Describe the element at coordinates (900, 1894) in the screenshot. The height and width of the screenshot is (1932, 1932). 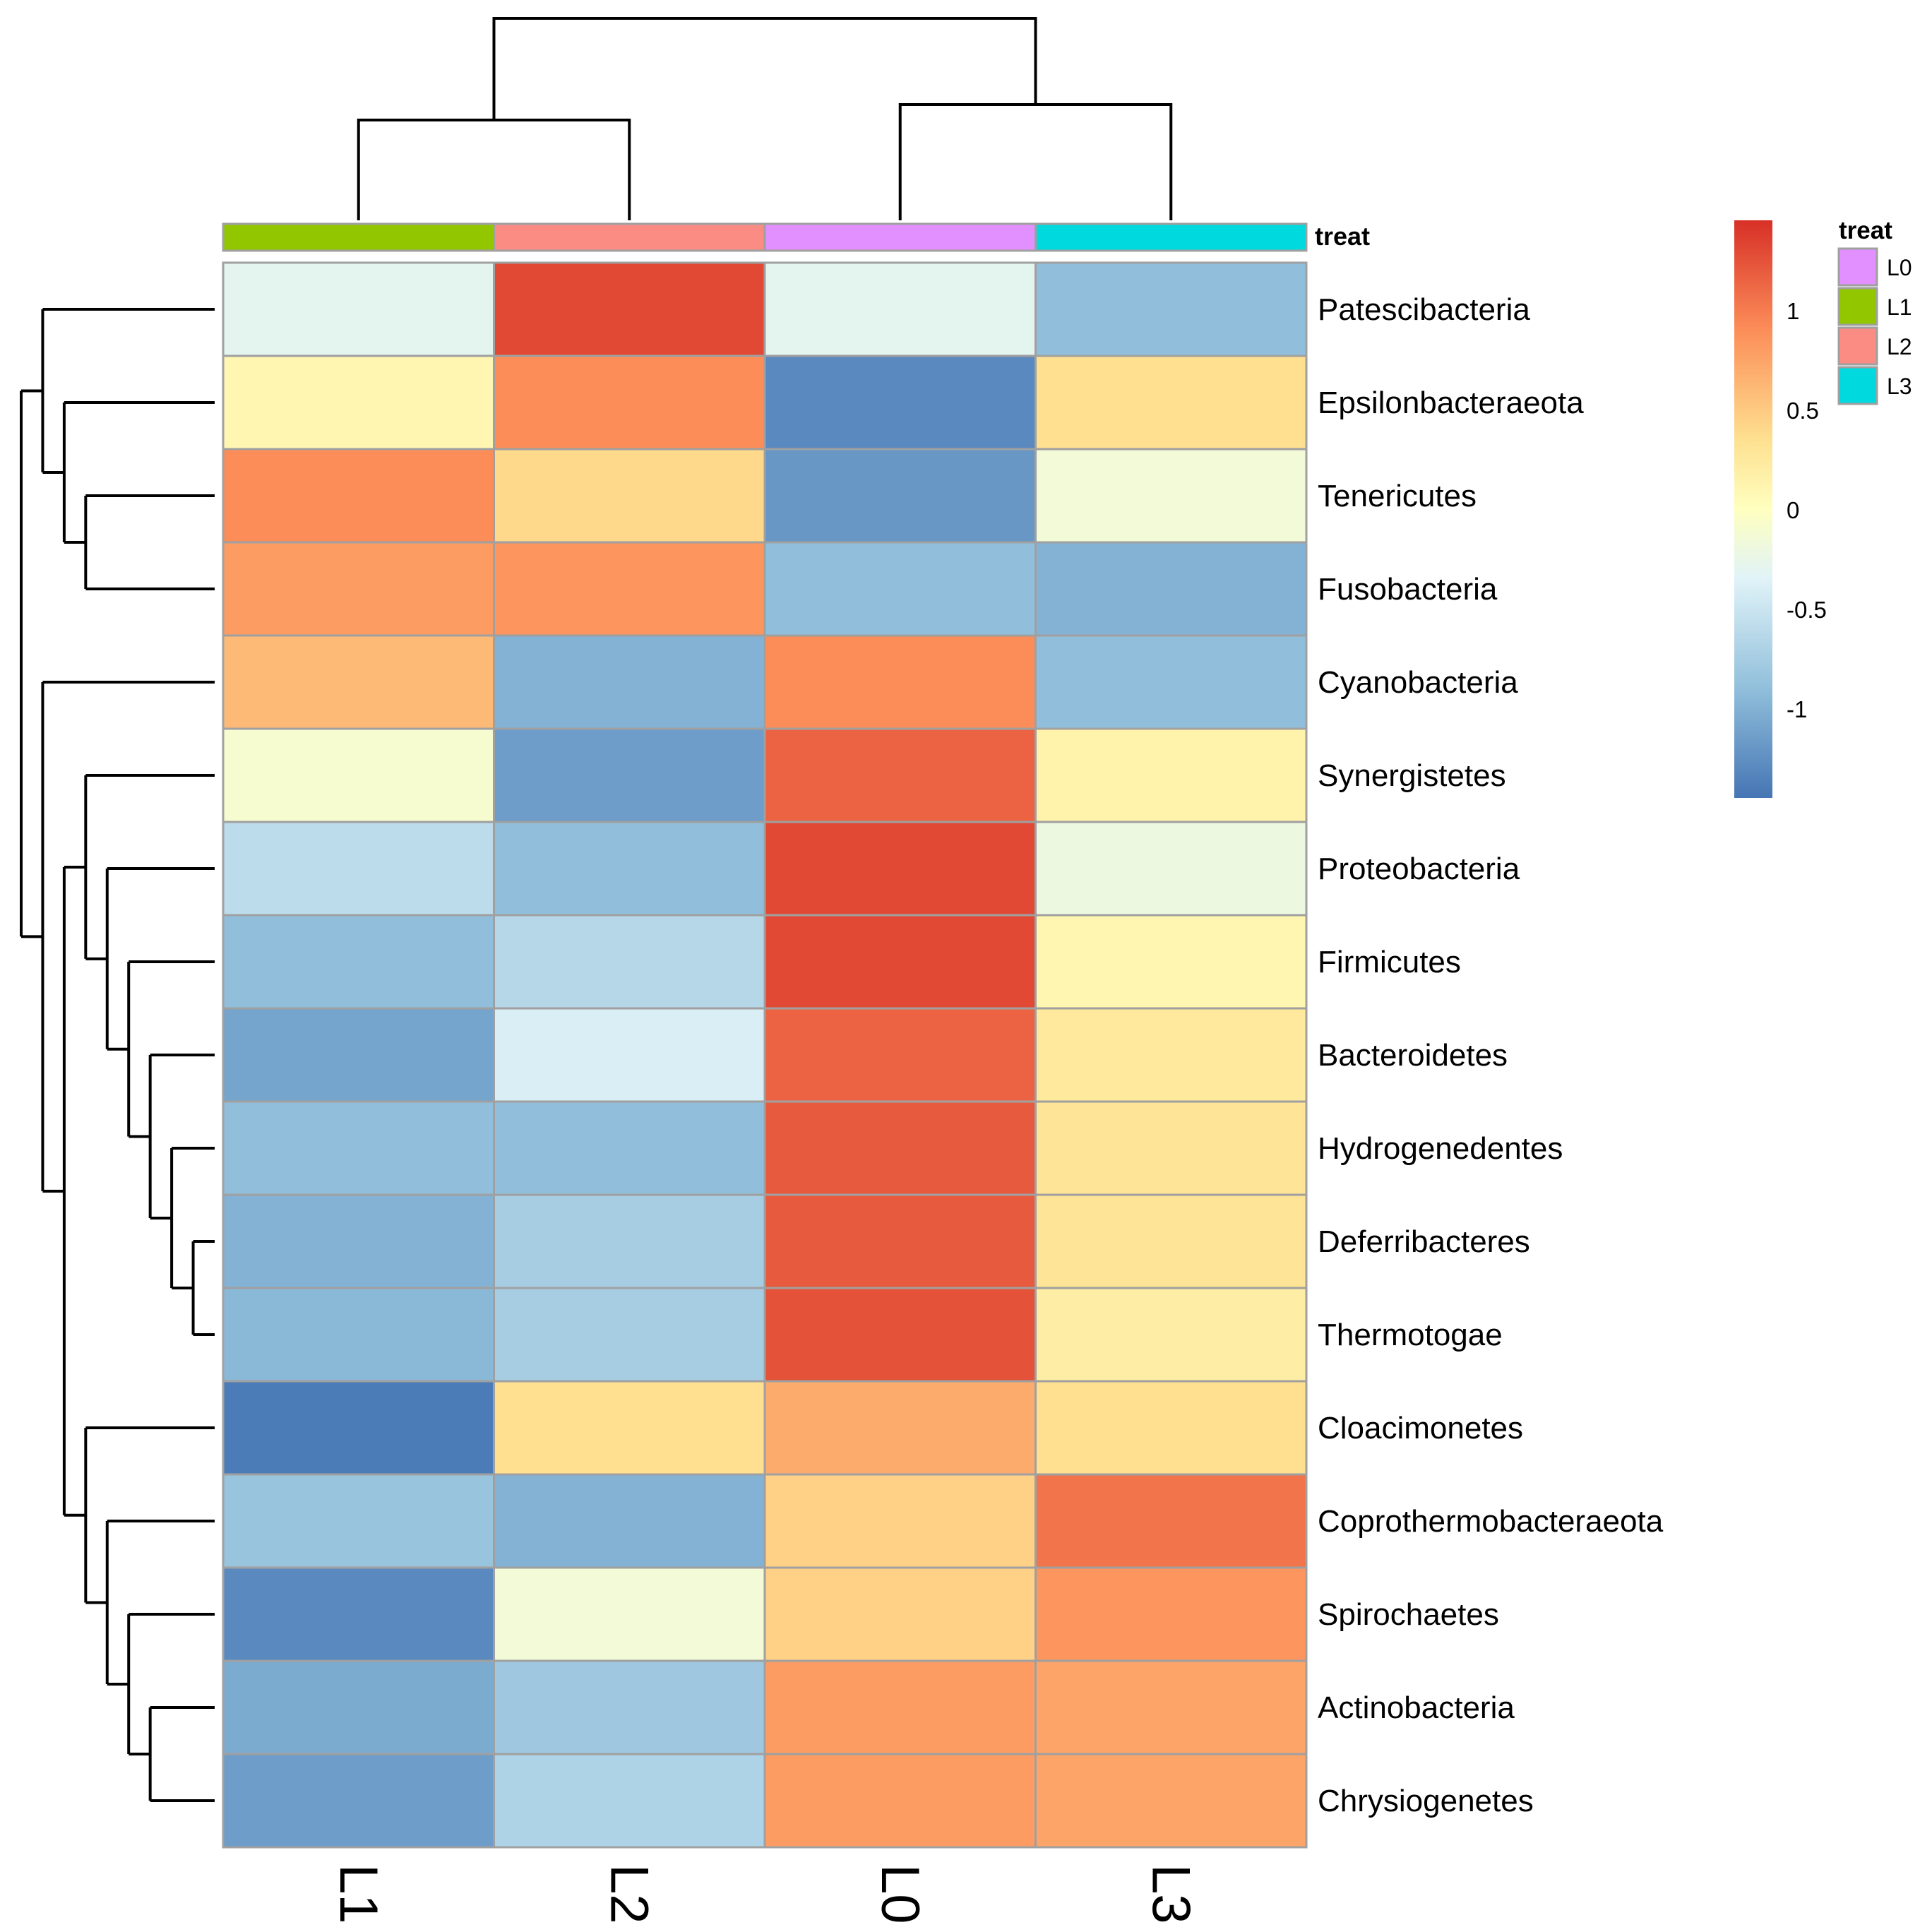
I see `column-label: L0` at that location.